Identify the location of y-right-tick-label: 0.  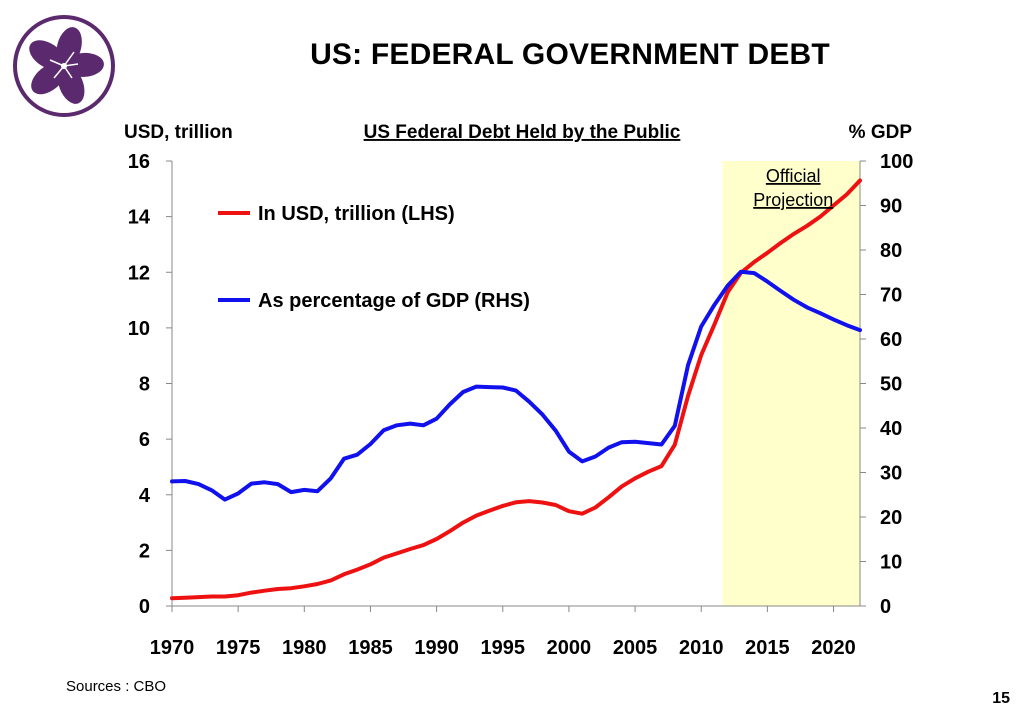
(885, 607).